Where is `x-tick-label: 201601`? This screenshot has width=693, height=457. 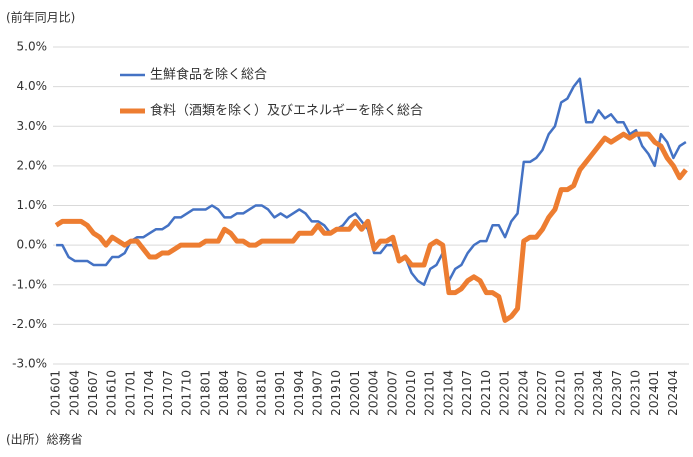 x-tick-label: 201601 is located at coordinates (56, 393).